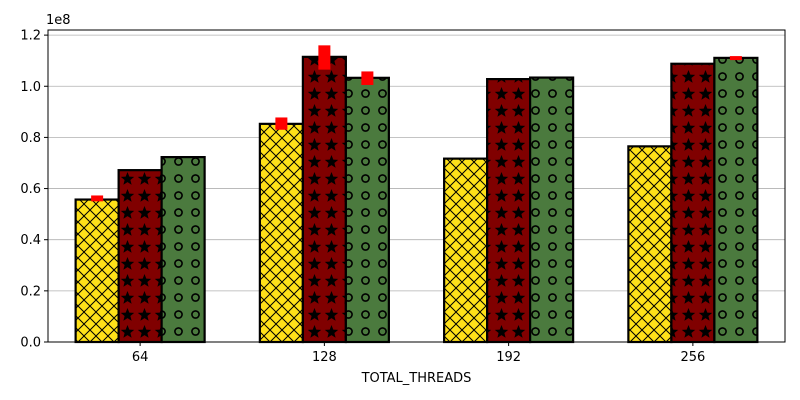 The width and height of the screenshot is (800, 400). What do you see at coordinates (30, 240) in the screenshot?
I see `y-tick-label: 0.4` at bounding box center [30, 240].